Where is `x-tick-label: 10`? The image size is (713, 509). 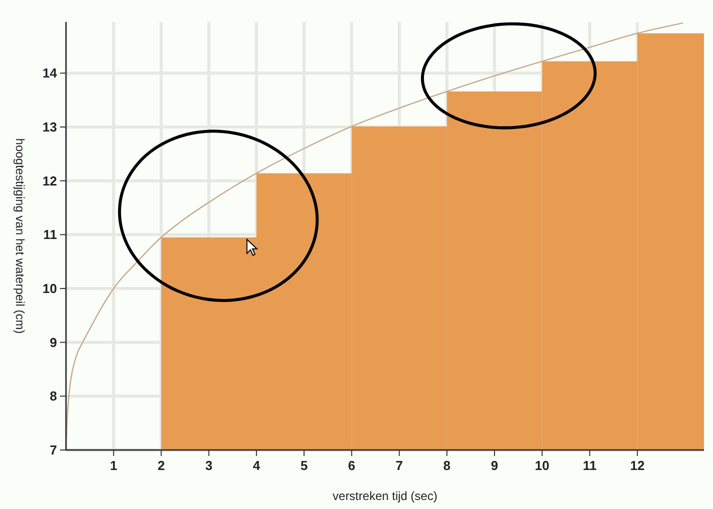 x-tick-label: 10 is located at coordinates (542, 465).